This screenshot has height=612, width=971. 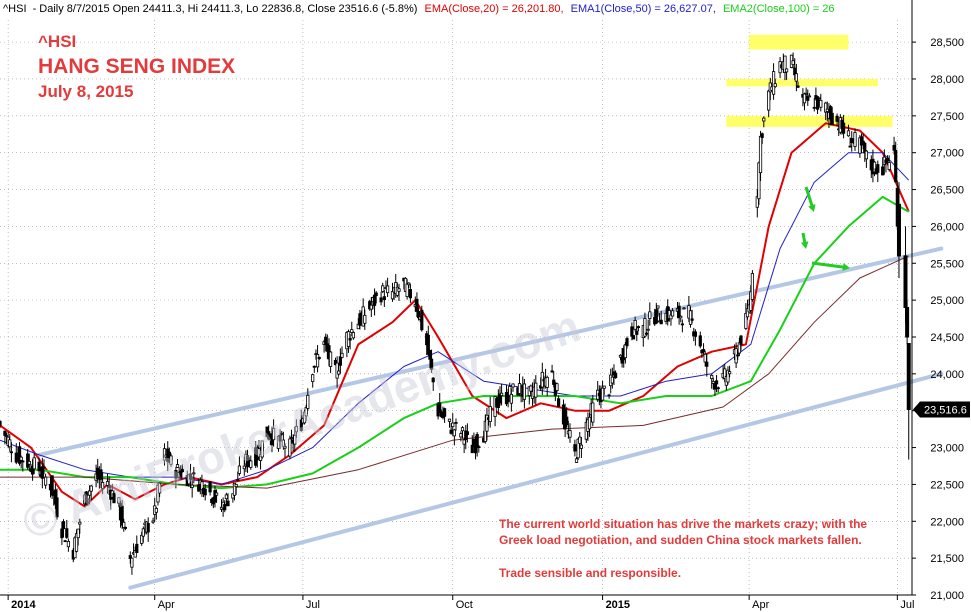 What do you see at coordinates (618, 605) in the screenshot?
I see `x-tick-label: 2015` at bounding box center [618, 605].